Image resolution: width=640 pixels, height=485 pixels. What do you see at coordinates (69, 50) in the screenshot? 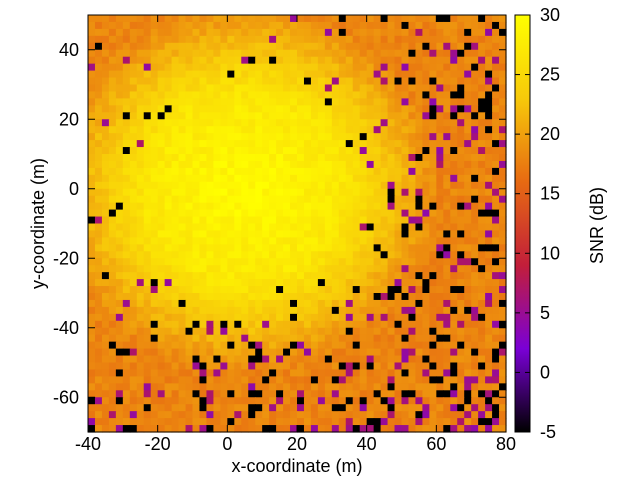
I see `y-tick-label: 40` at bounding box center [69, 50].